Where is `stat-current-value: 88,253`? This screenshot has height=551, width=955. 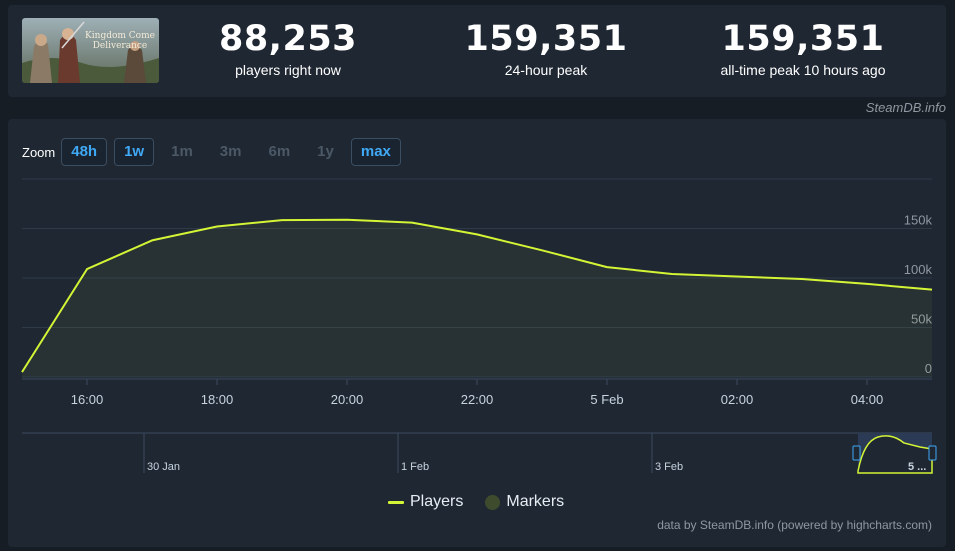
stat-current-value: 88,253 is located at coordinates (288, 39).